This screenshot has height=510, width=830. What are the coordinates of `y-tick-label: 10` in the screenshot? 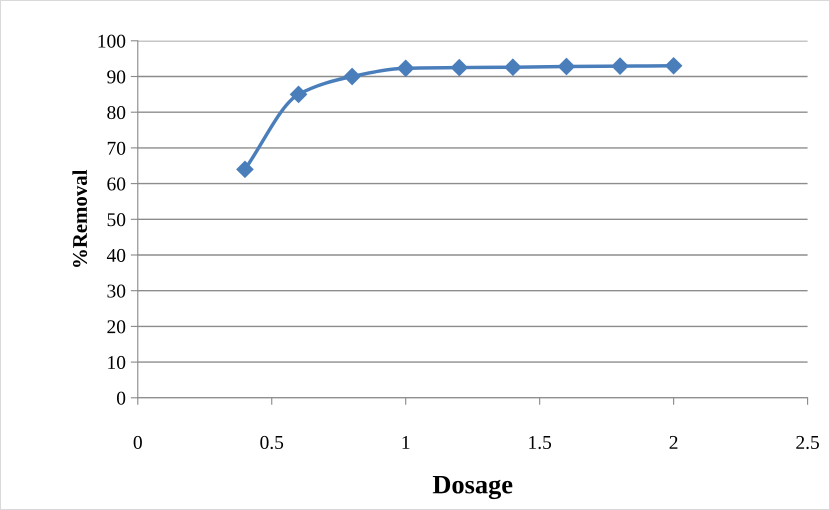 It's located at (117, 363).